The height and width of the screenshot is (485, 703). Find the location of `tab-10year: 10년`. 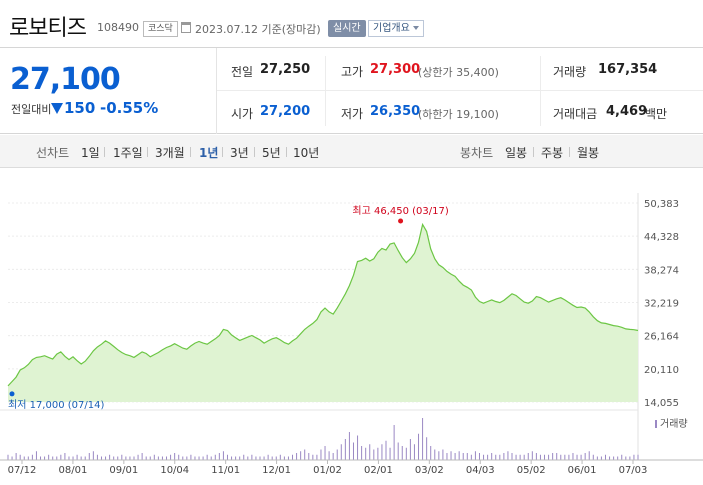

tab-10year: 10년 is located at coordinates (306, 153).